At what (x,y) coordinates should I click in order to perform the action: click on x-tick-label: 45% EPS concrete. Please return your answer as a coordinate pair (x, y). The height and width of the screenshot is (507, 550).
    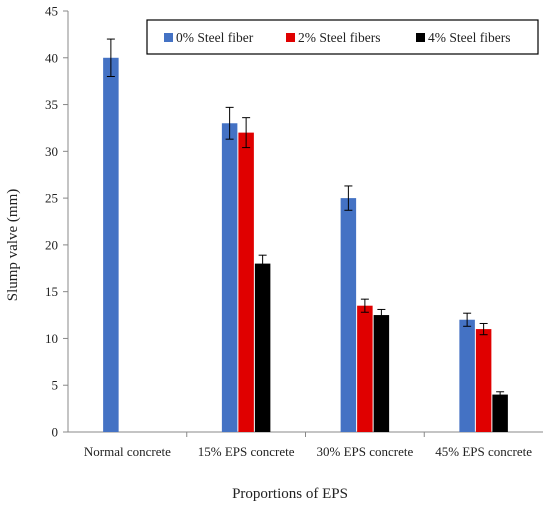
    Looking at the image, I should click on (483, 451).